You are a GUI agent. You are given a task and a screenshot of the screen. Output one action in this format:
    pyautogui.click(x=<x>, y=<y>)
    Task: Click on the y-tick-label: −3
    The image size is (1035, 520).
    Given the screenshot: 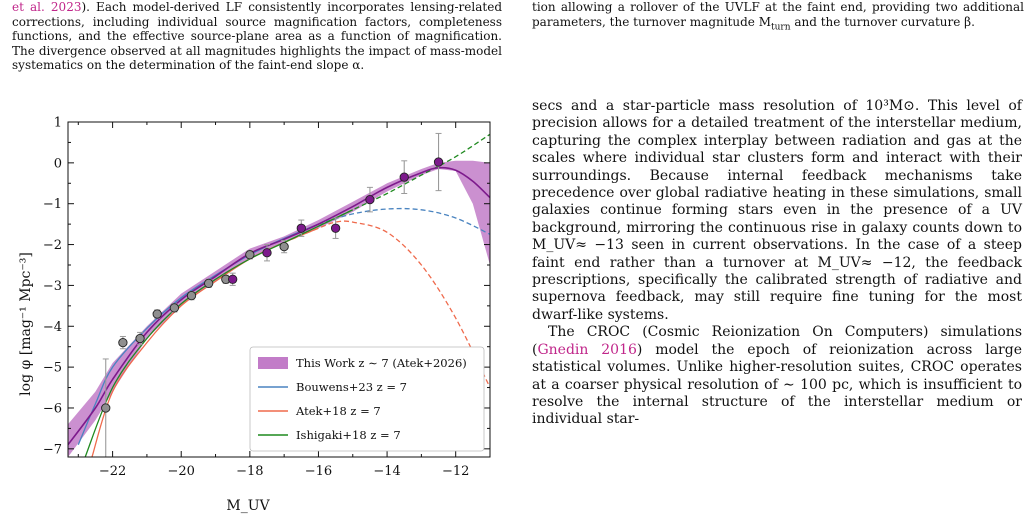 What is the action you would take?
    pyautogui.click(x=52, y=286)
    